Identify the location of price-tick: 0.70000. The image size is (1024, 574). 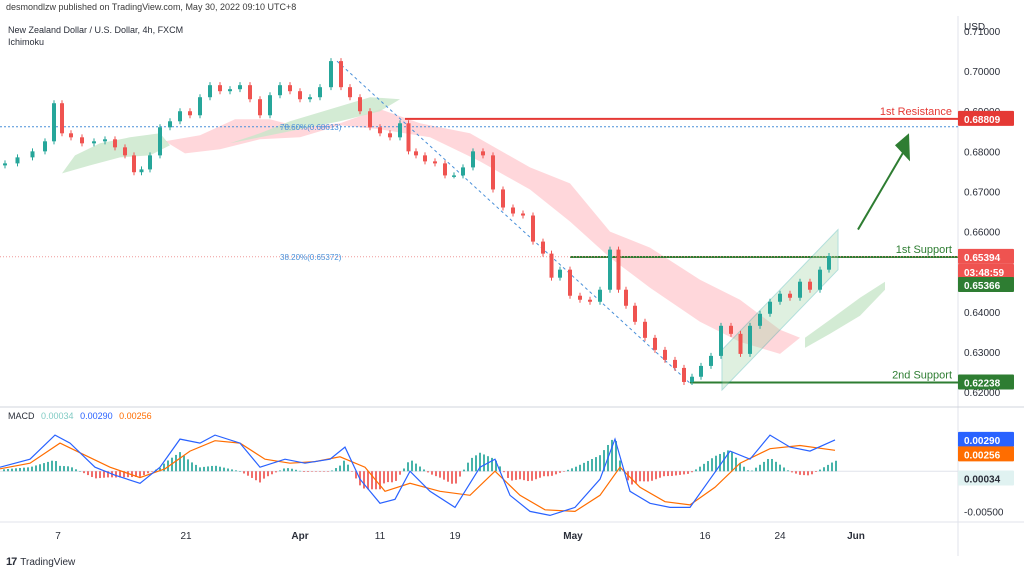
(982, 72).